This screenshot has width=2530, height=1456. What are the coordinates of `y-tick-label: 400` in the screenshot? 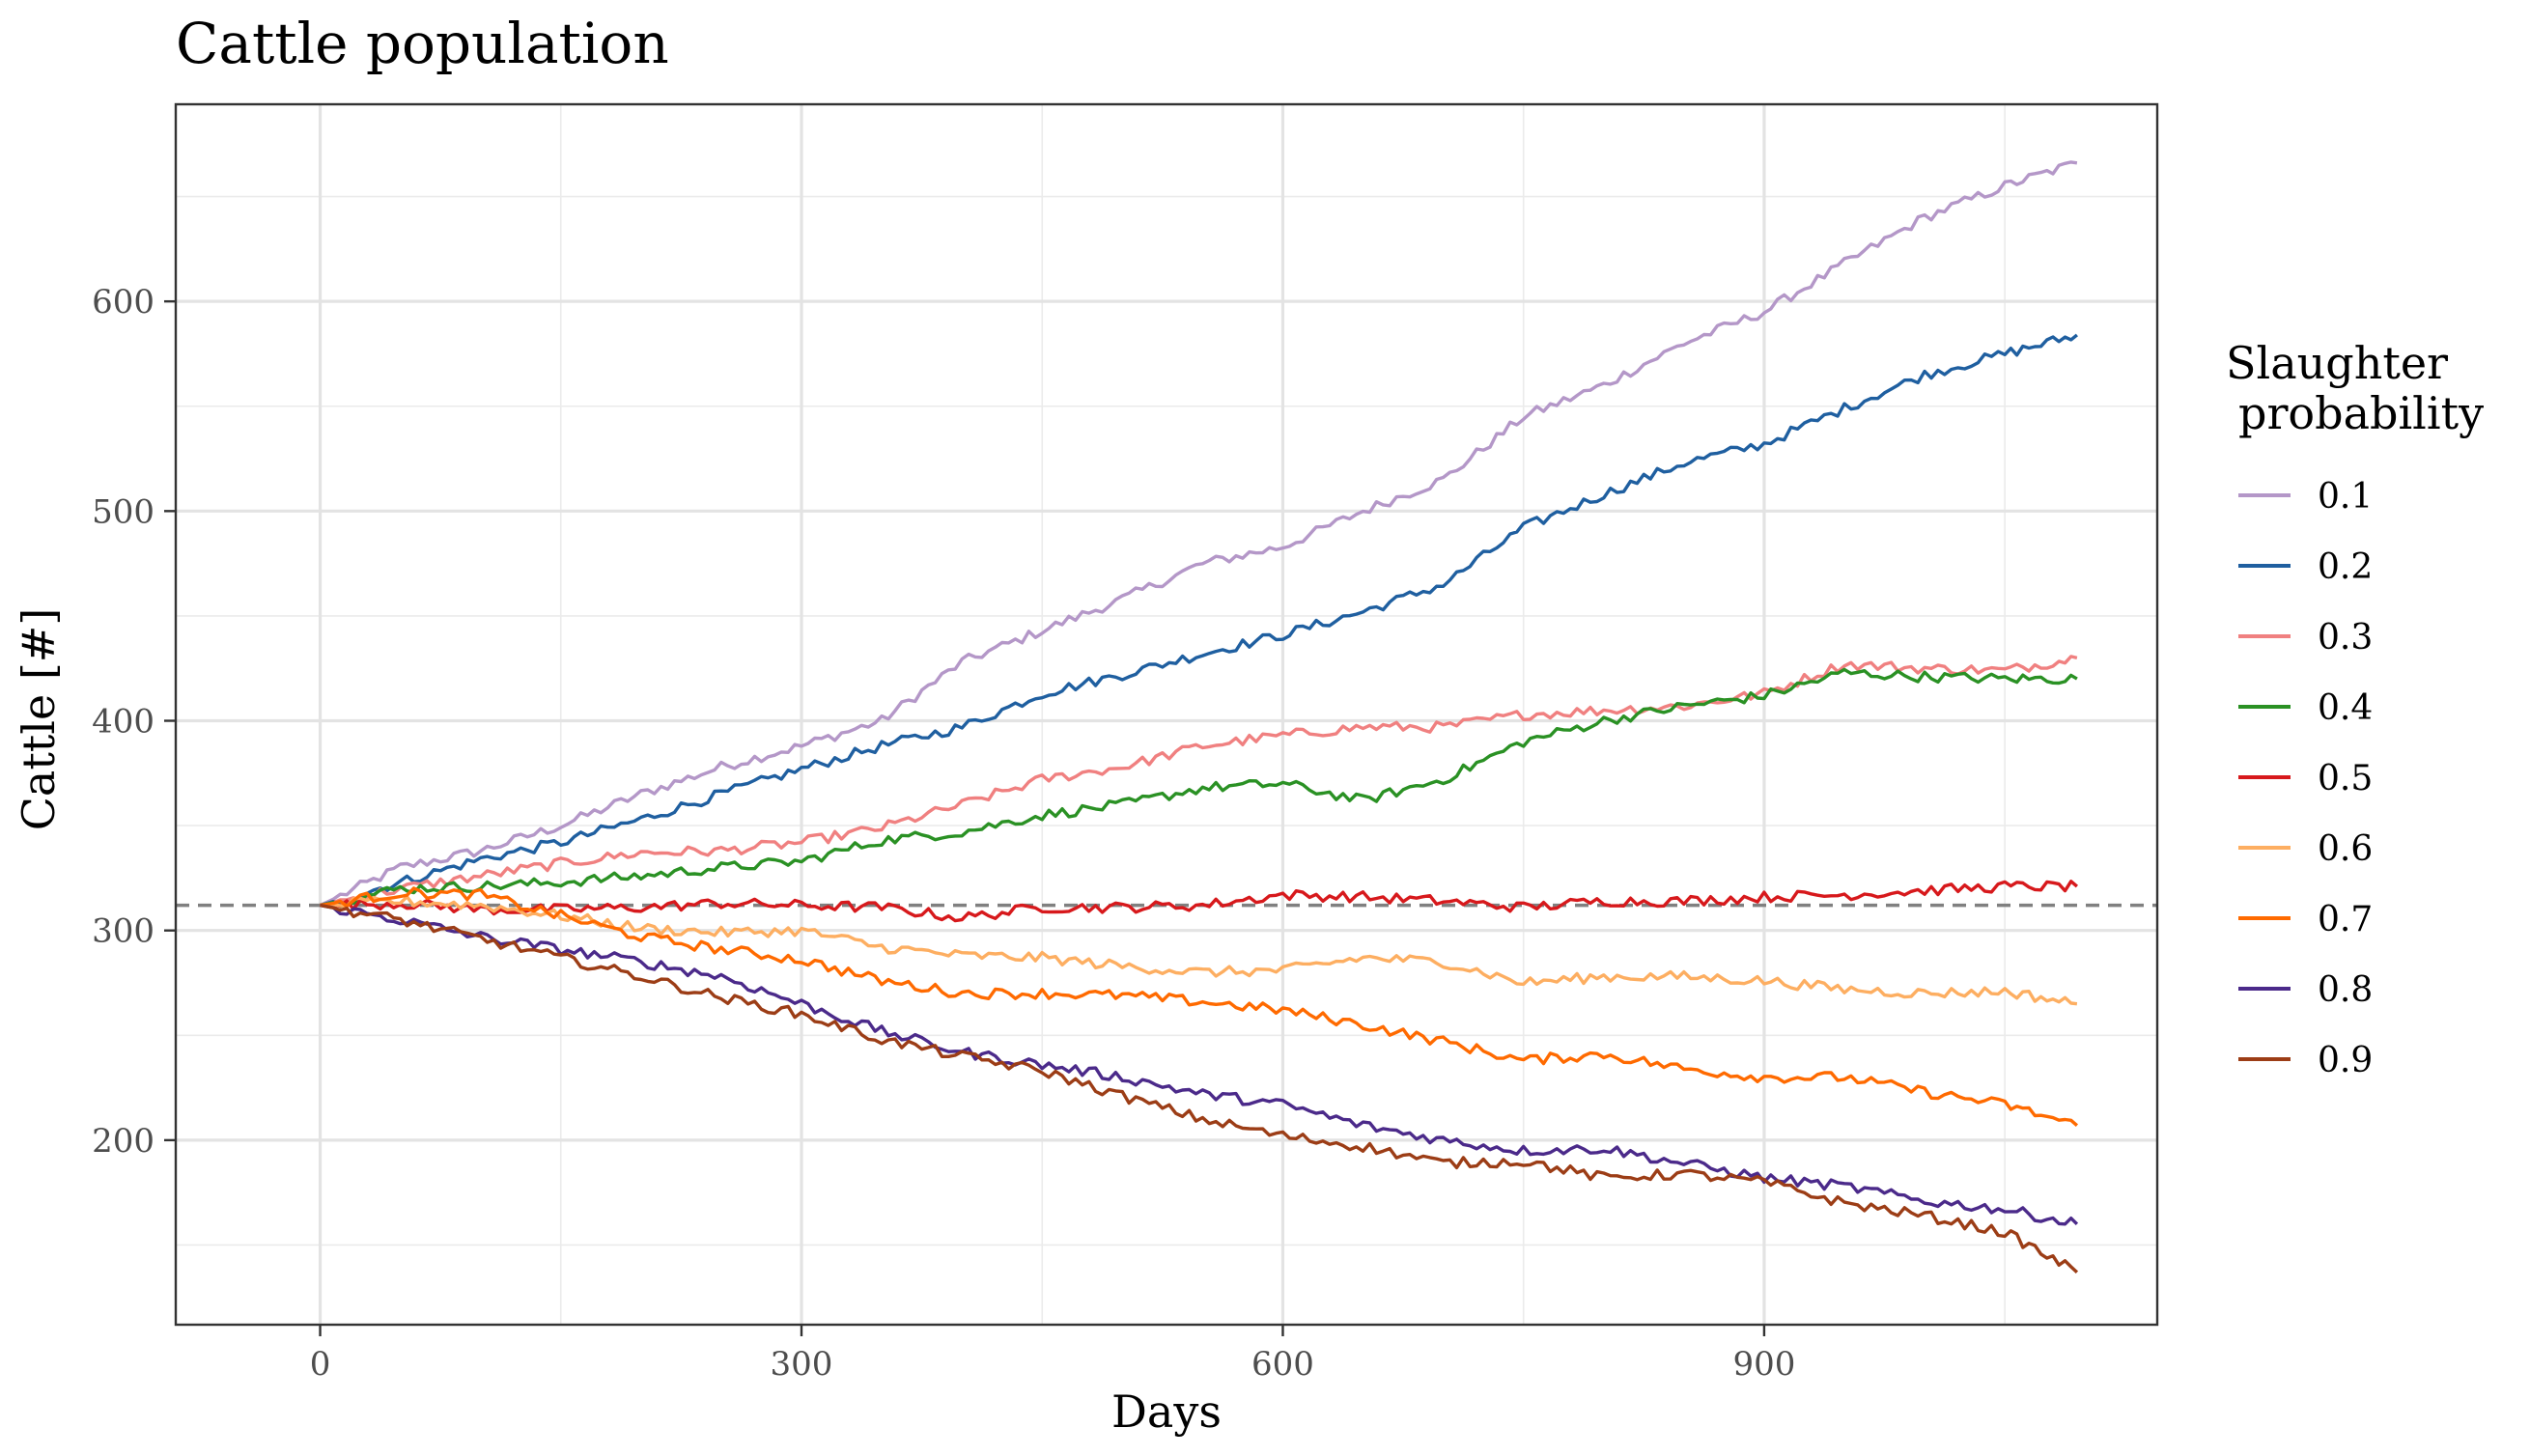 It's located at (123, 722).